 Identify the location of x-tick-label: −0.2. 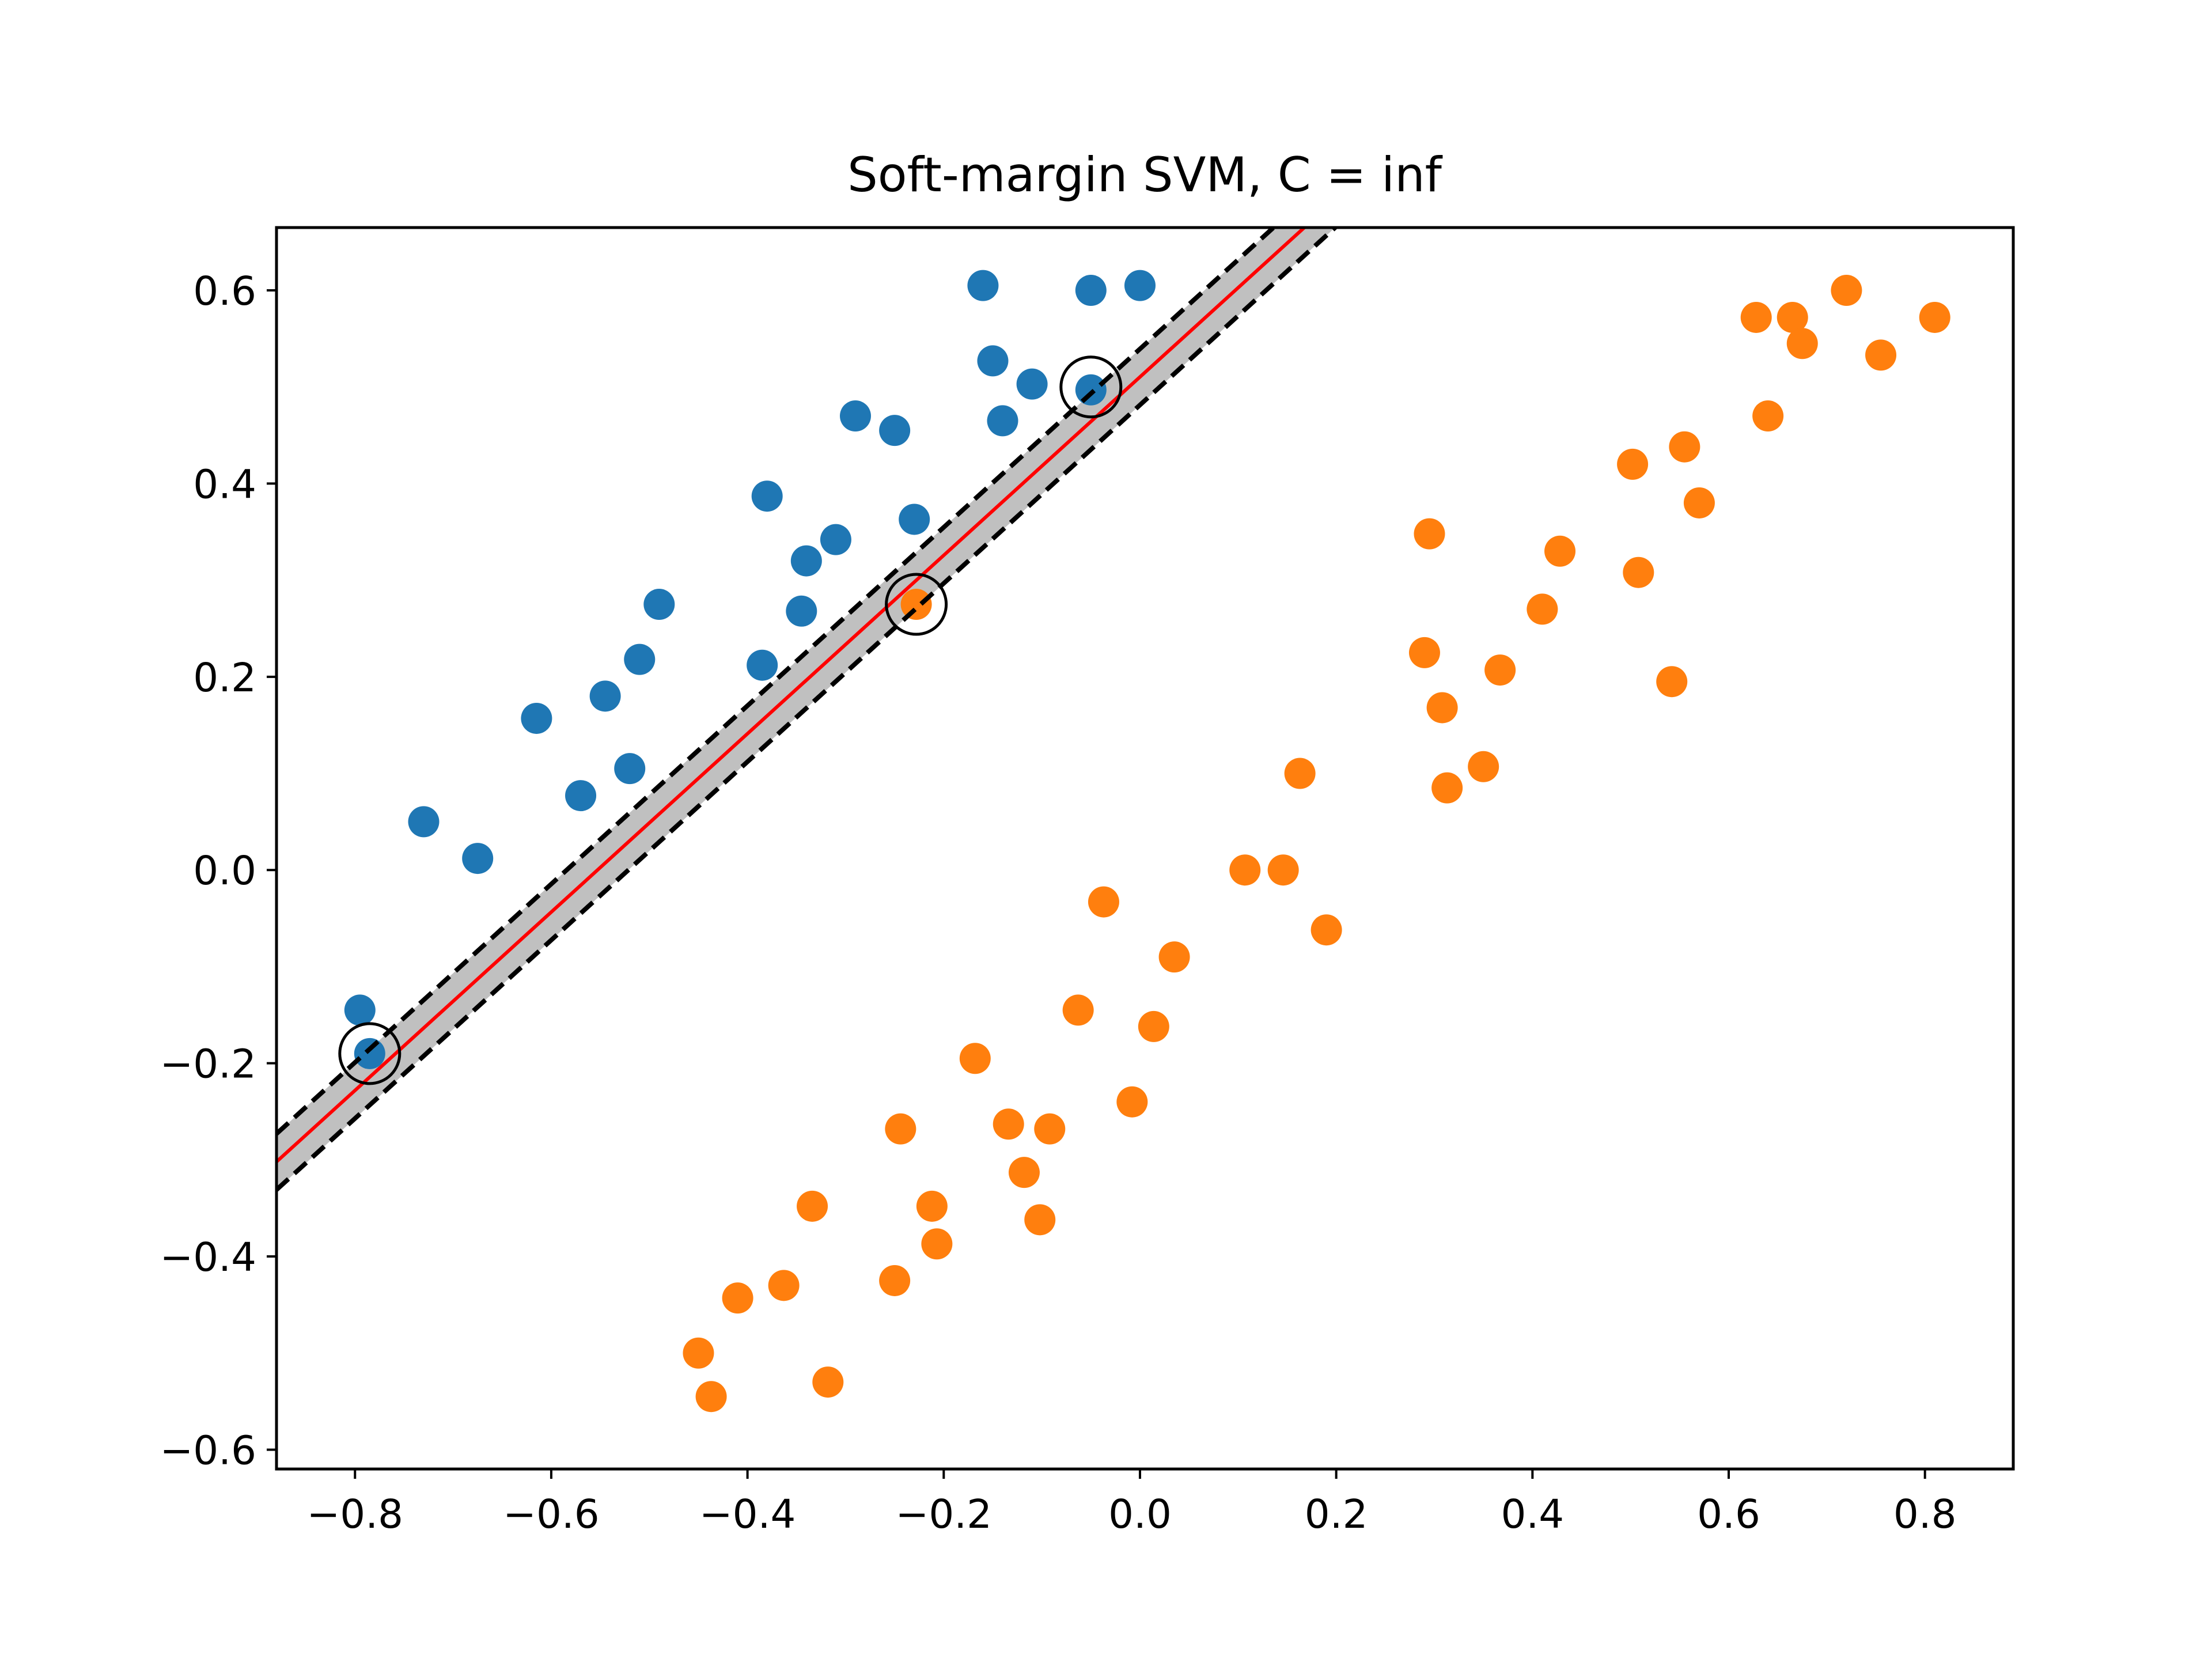
(944, 1514).